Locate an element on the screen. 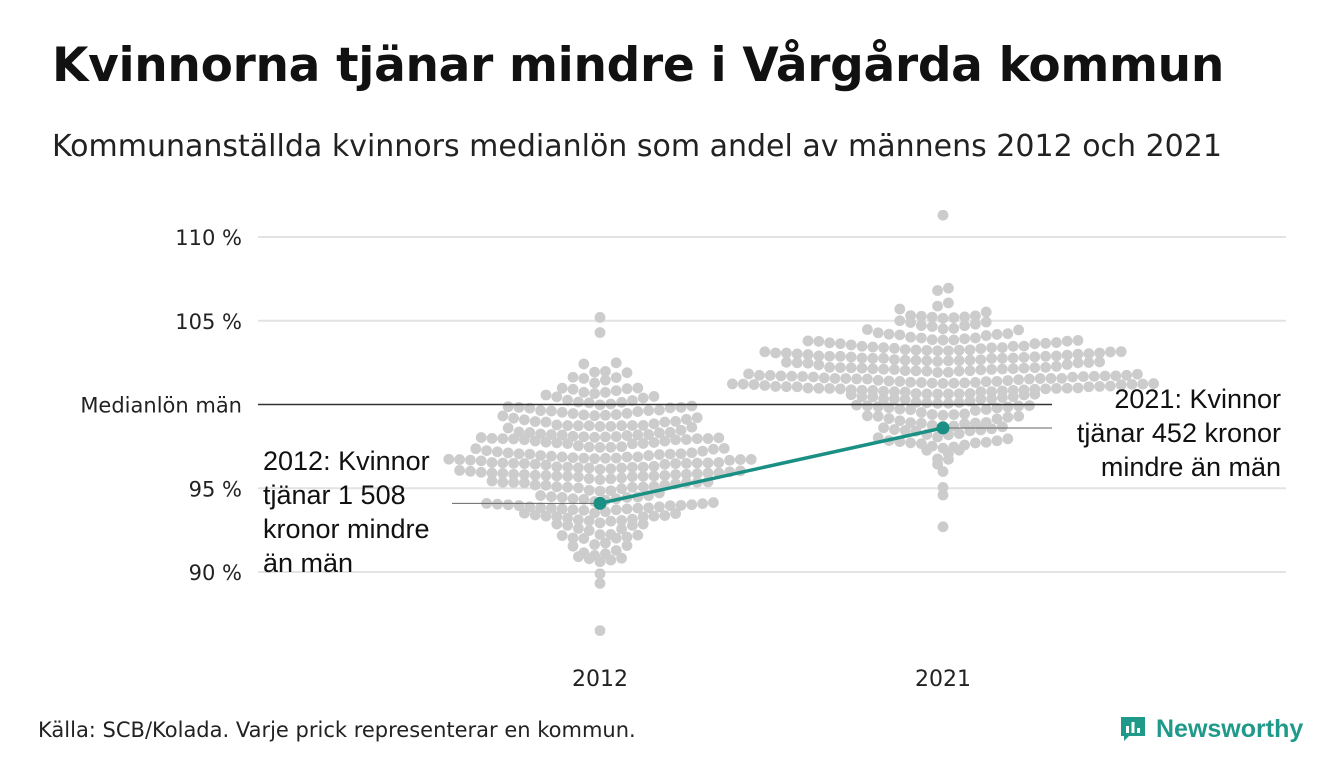 Image resolution: width=1340 pixels, height=780 pixels. y-axis-labels: 90 % 95 % Medianlön män 105 % 110 % is located at coordinates (161, 405).